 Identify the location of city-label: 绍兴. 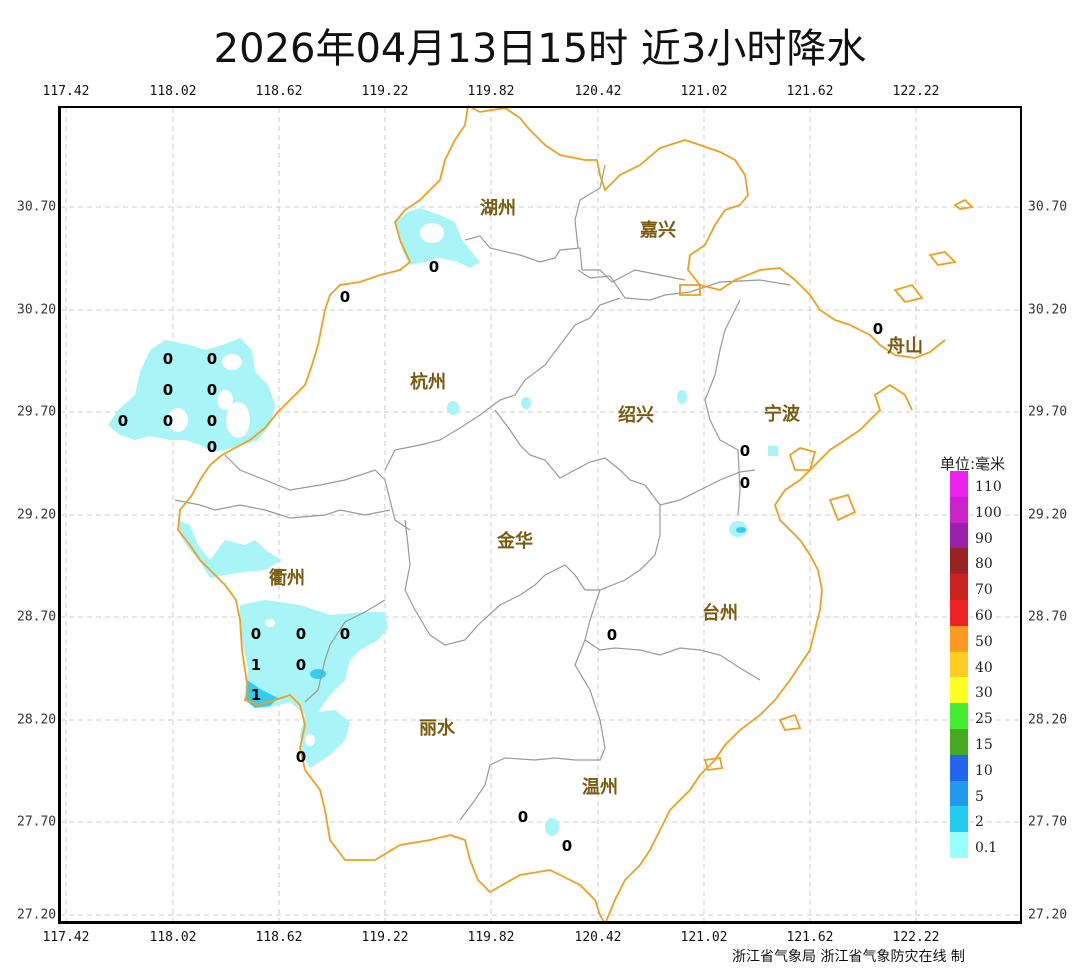
(636, 415).